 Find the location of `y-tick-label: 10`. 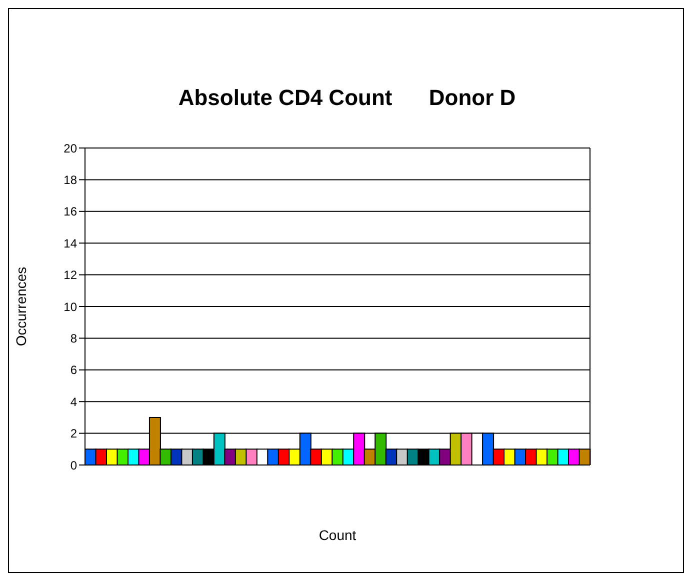

y-tick-label: 10 is located at coordinates (71, 307).